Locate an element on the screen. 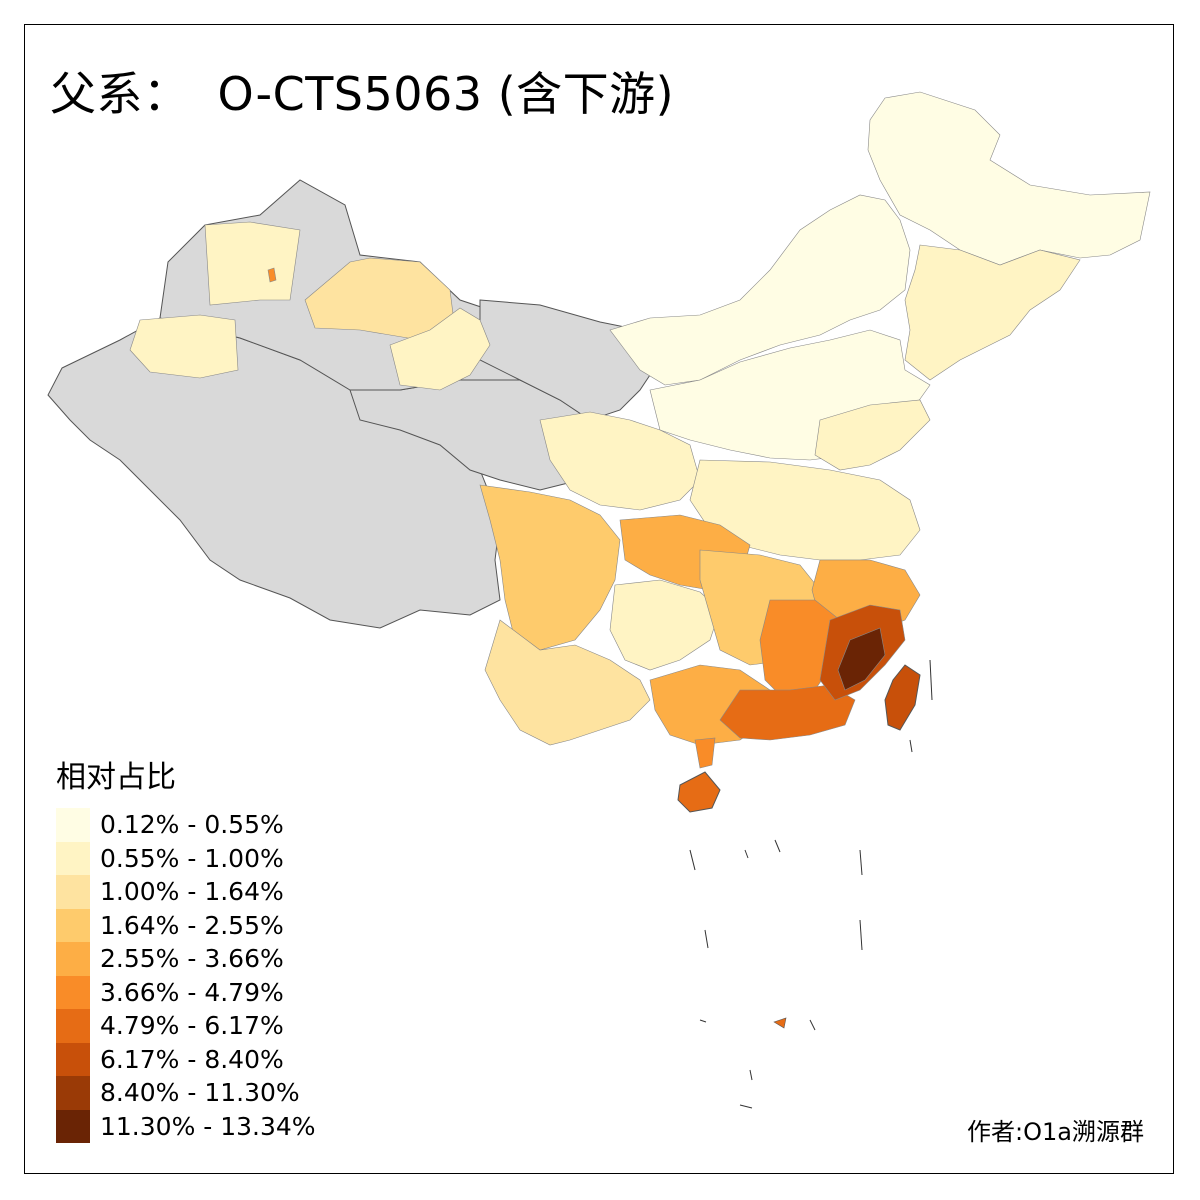 This screenshot has height=1200, width=1200. region-jilin-liaoning is located at coordinates (992, 312).